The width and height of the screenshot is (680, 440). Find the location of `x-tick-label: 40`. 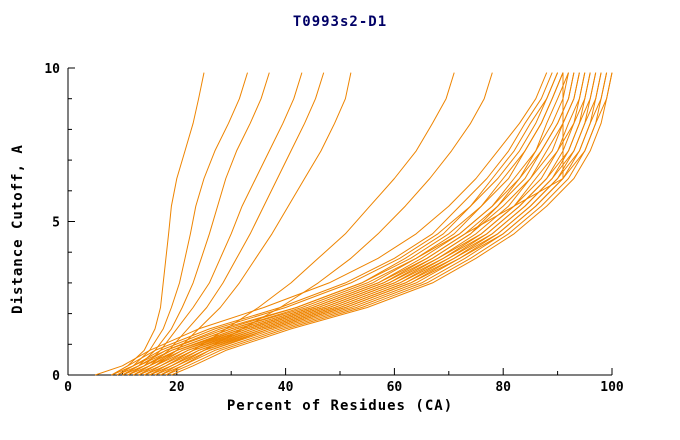

x-tick-label: 40 is located at coordinates (286, 387).